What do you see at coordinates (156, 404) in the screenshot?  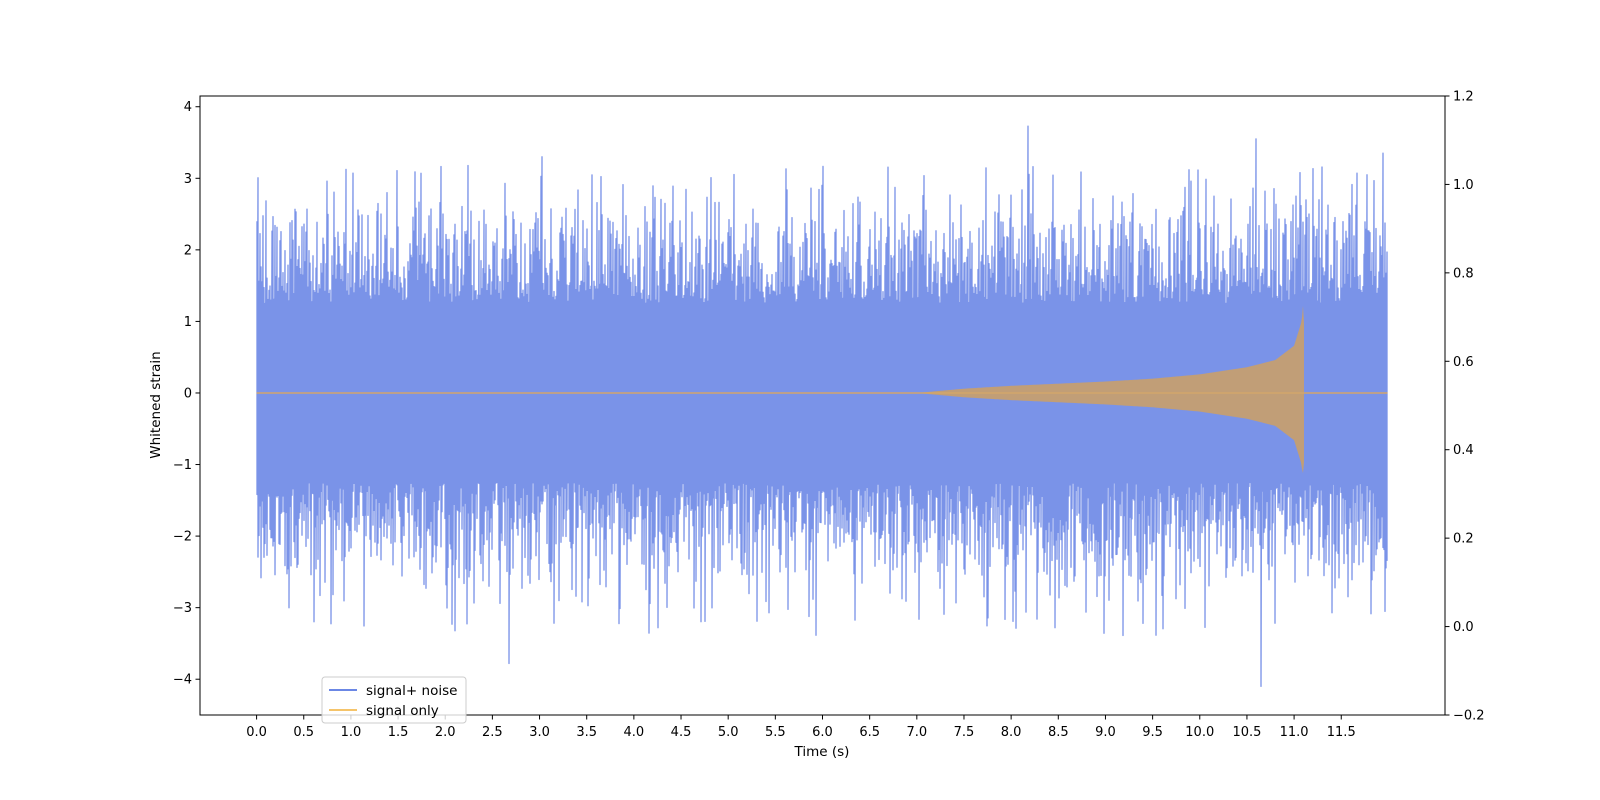 I see `y-axis-title: Whitened strain` at bounding box center [156, 404].